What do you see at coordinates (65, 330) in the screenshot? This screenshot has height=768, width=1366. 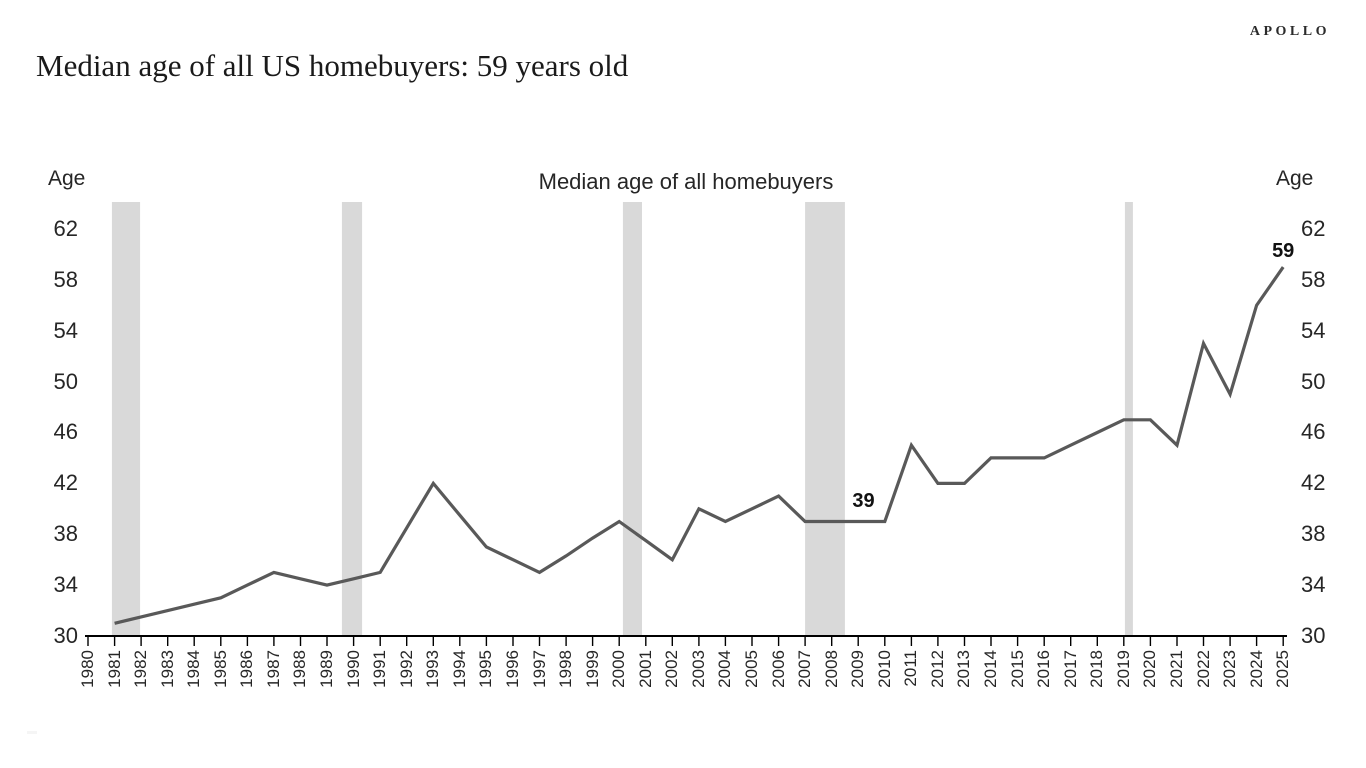 I see `y-tick-label-left: 54` at bounding box center [65, 330].